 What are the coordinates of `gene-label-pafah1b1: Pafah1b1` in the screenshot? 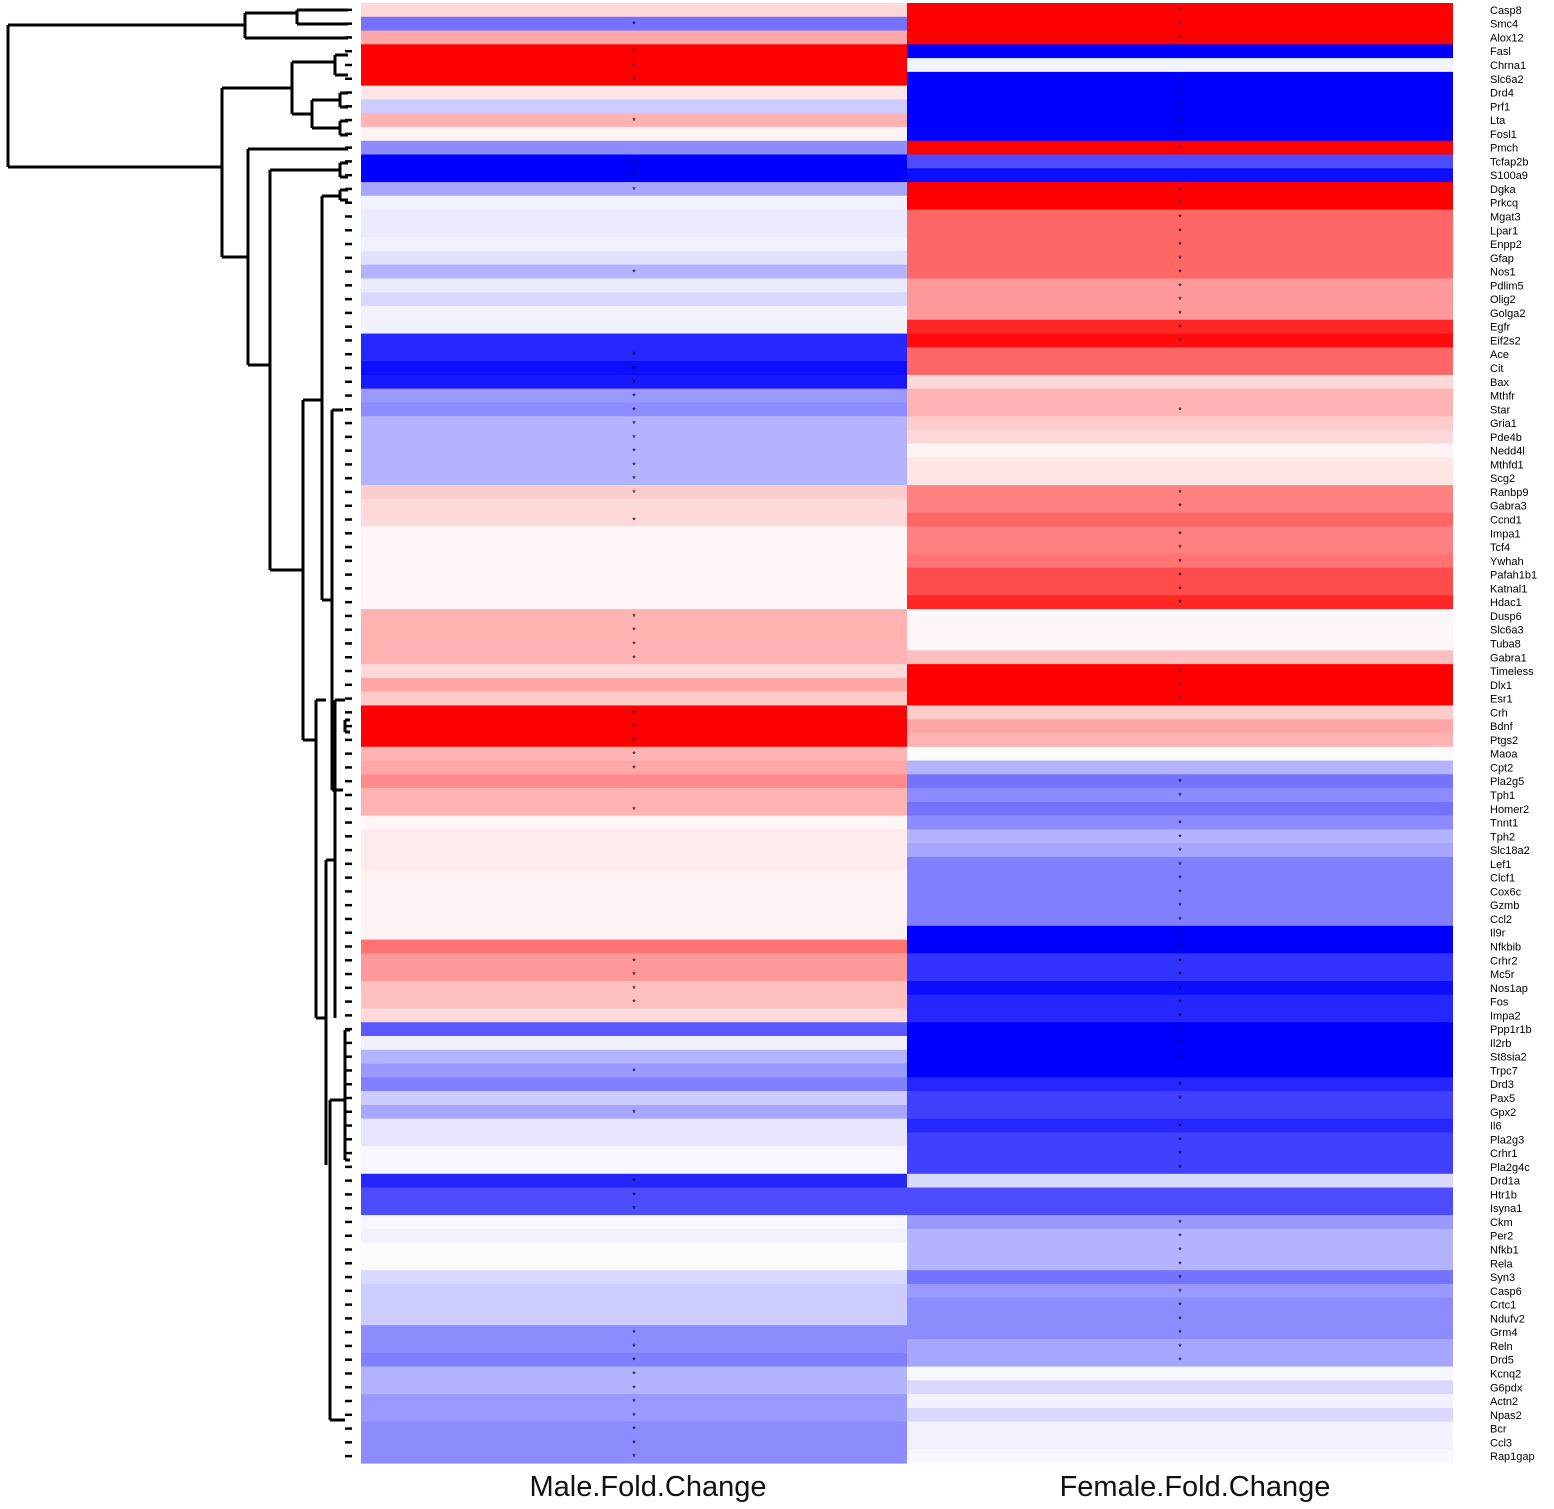 It's located at (1513, 576).